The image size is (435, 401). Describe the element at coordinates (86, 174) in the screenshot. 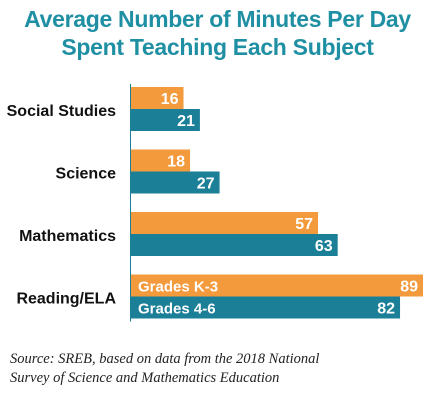

I see `category-label-science: Science` at that location.